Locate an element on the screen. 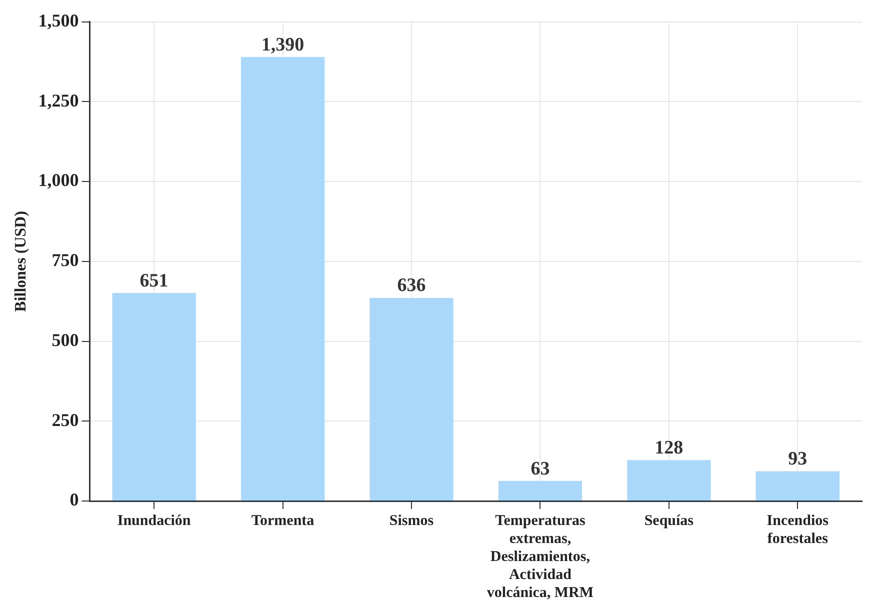 This screenshot has width=878, height=613. y-axis-title: Billones (USD) is located at coordinates (21, 261).